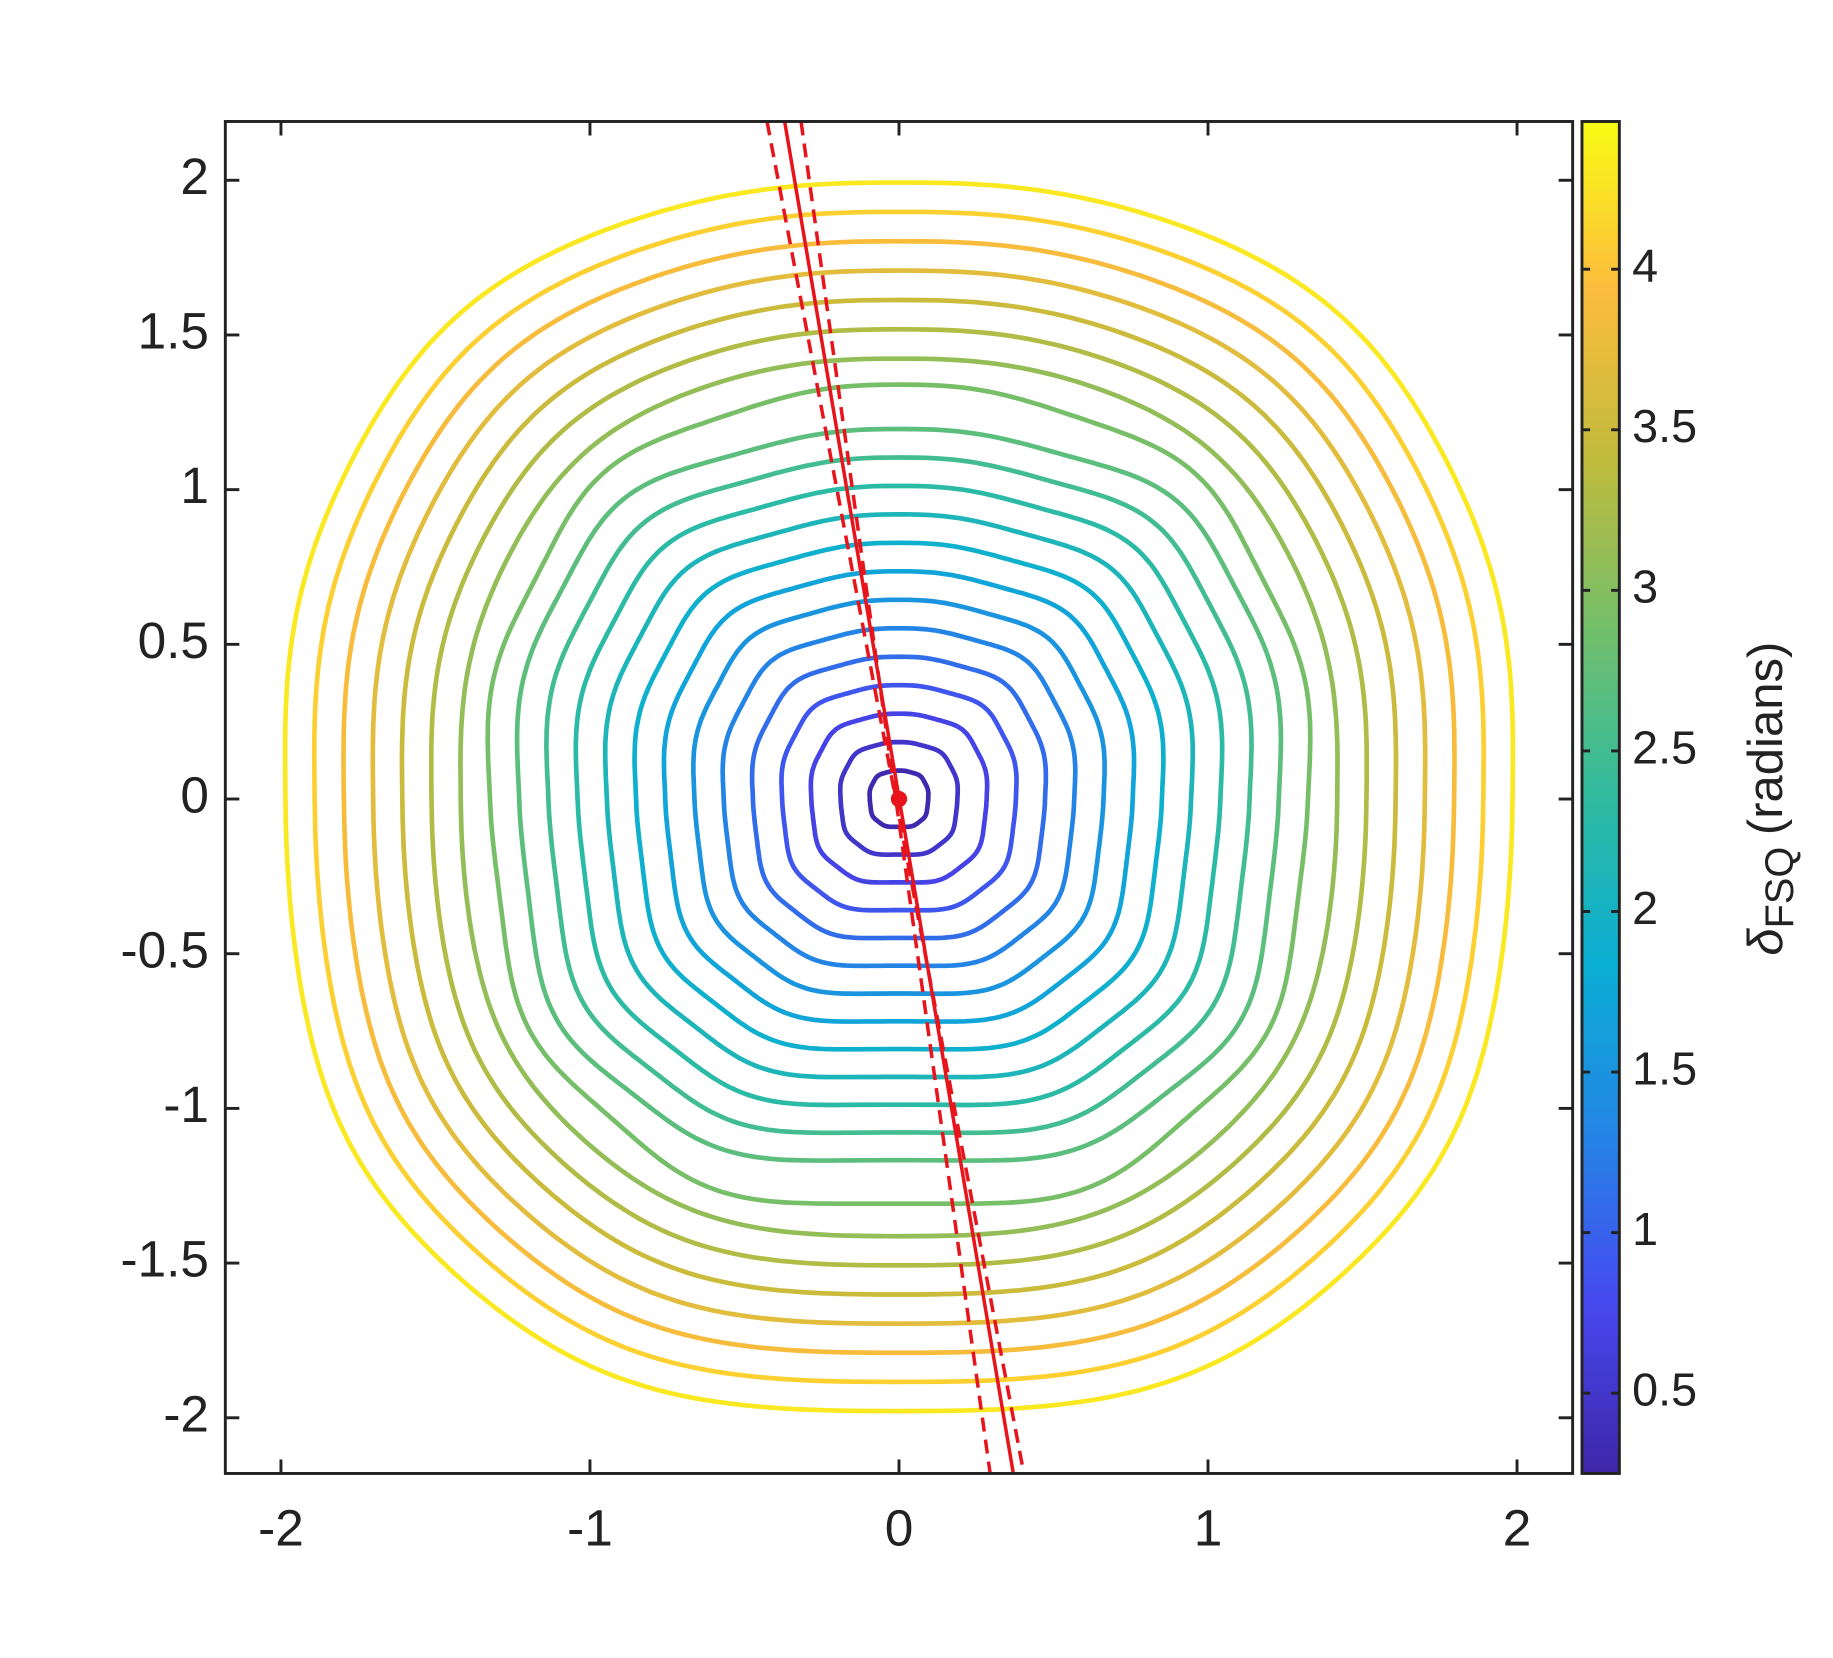 The height and width of the screenshot is (1658, 1833). I want to click on colorbar-tick-label: 1.5, so click(1664, 1068).